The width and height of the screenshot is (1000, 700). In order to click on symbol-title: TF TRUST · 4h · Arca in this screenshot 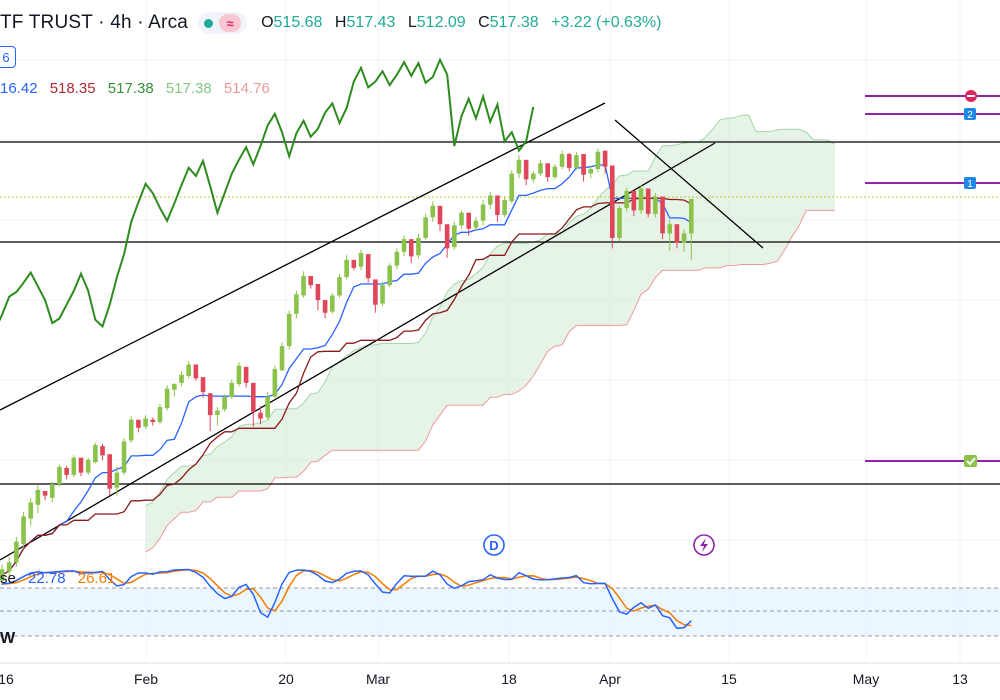, I will do `click(94, 22)`.